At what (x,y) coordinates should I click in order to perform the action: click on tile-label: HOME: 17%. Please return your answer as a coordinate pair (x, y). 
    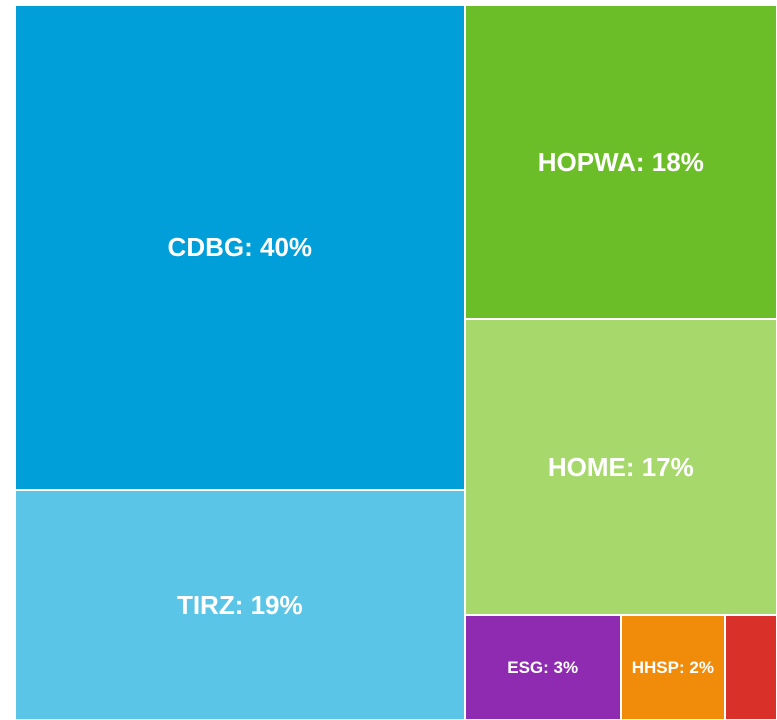
    Looking at the image, I should click on (620, 466).